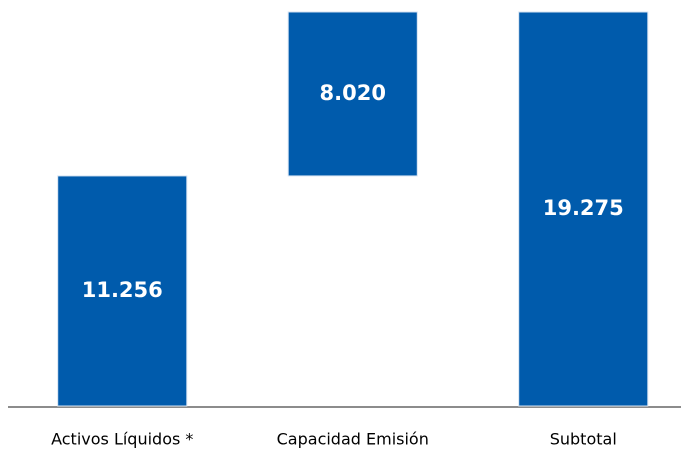  I want to click on value-label: 11.256, so click(122, 290).